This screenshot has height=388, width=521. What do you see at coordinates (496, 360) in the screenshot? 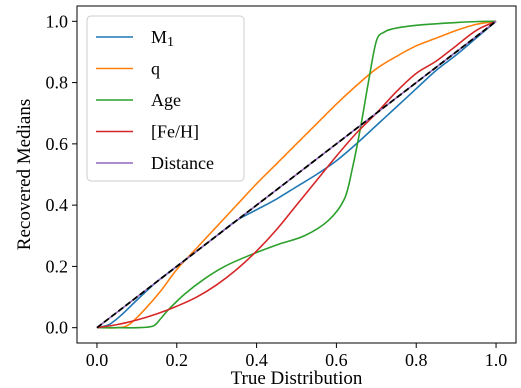
I see `x-tick-label: 1.0` at bounding box center [496, 360].